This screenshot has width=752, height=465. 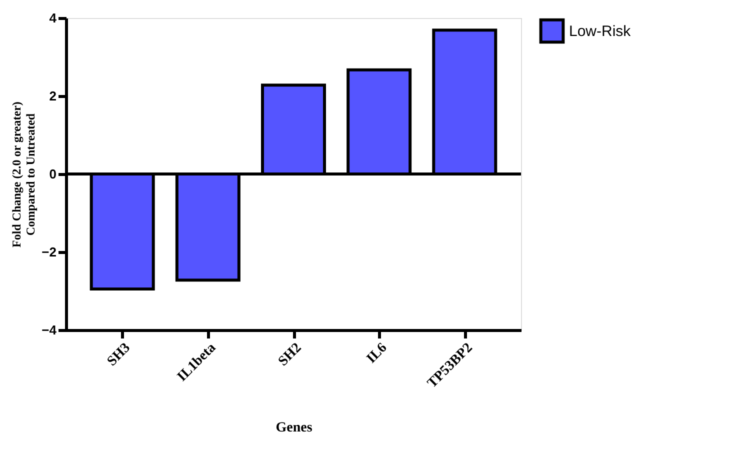 I want to click on x-axis-title: Genes, so click(x=294, y=428).